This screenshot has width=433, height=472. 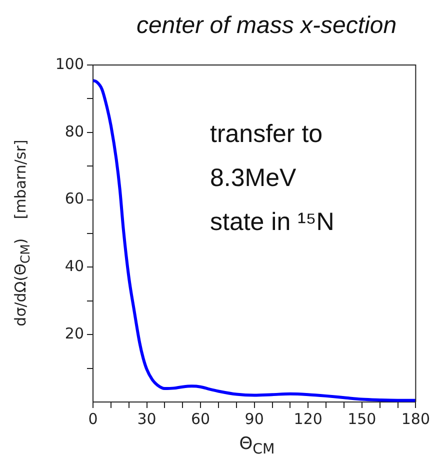 What do you see at coordinates (266, 26) in the screenshot?
I see `chart-title: center of mass x-section` at bounding box center [266, 26].